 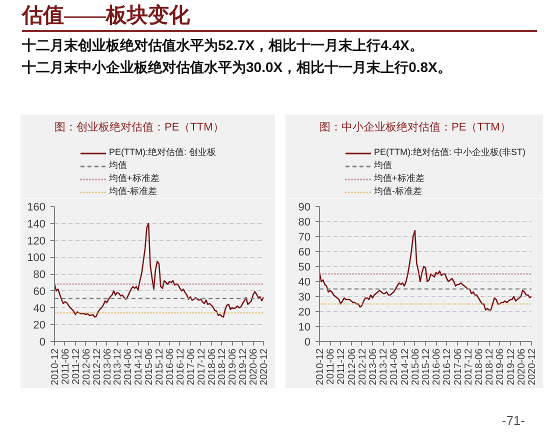 What do you see at coordinates (237, 67) in the screenshot?
I see `text: 十二月末中小企业板绝对估值水平为30.0X，相比十一月末上行0.8X。` at bounding box center [237, 67].